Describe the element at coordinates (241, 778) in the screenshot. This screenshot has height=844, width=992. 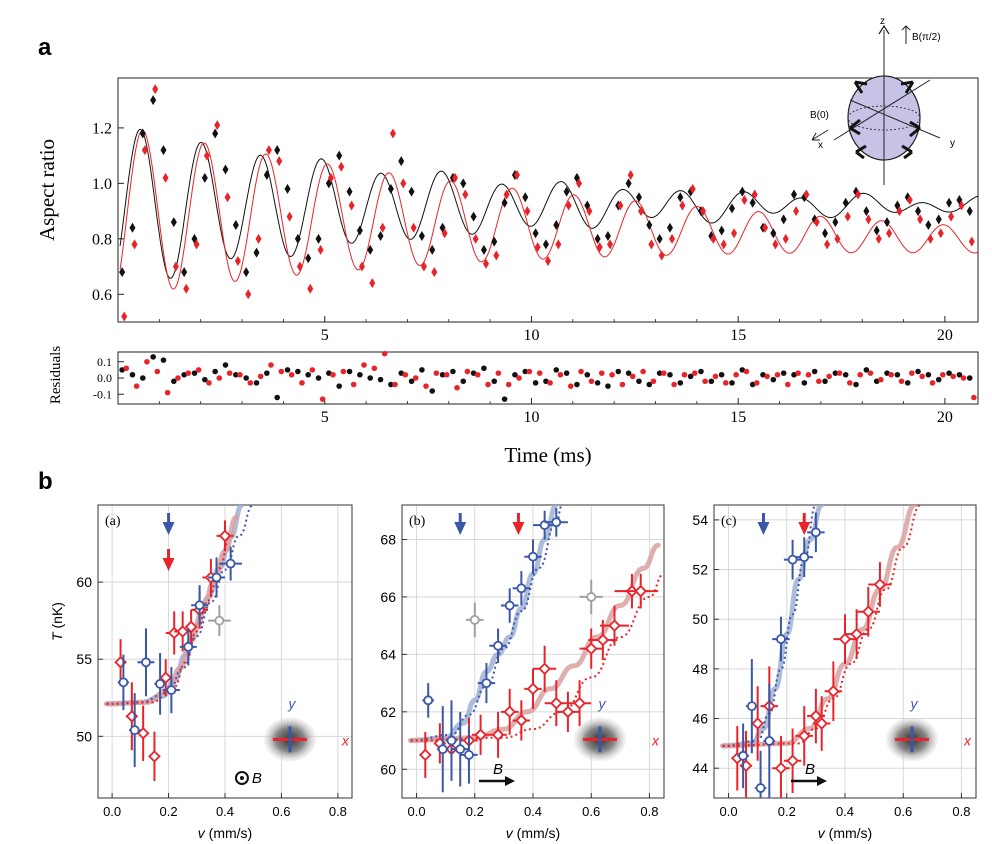
I see `b-field-out-icon` at that location.